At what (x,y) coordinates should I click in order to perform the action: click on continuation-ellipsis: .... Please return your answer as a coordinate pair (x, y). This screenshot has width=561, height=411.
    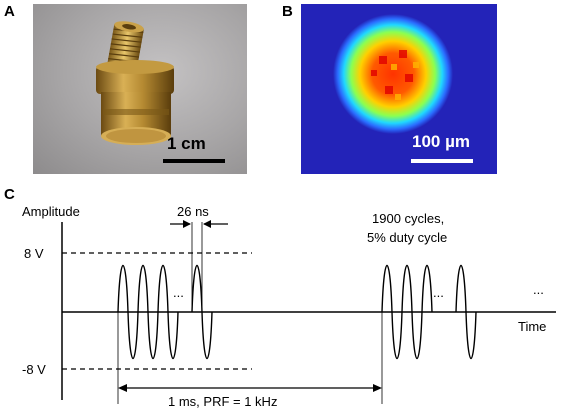
    Looking at the image, I should click on (538, 289).